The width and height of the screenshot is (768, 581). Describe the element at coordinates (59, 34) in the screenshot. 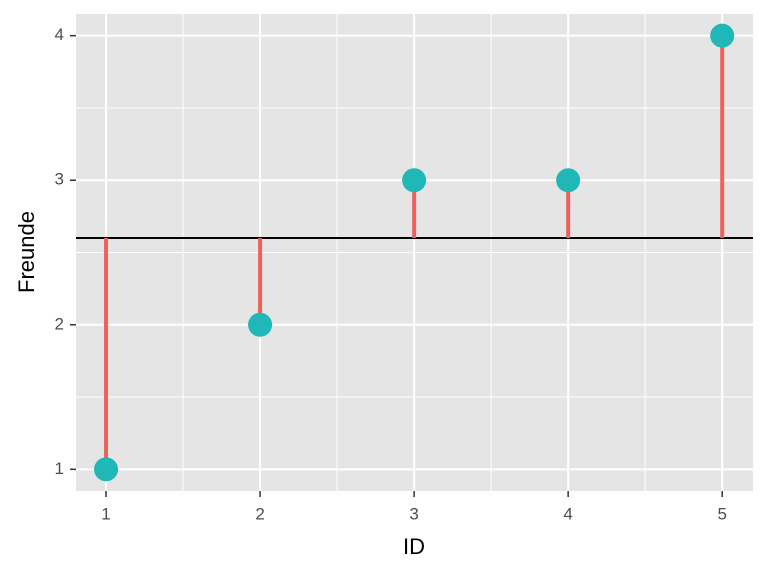

I see `y-tick-label: 4` at that location.